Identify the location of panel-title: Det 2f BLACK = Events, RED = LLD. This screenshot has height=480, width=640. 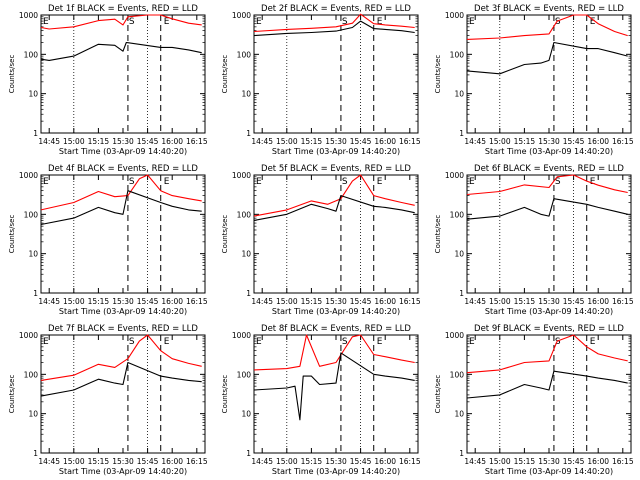
(336, 9).